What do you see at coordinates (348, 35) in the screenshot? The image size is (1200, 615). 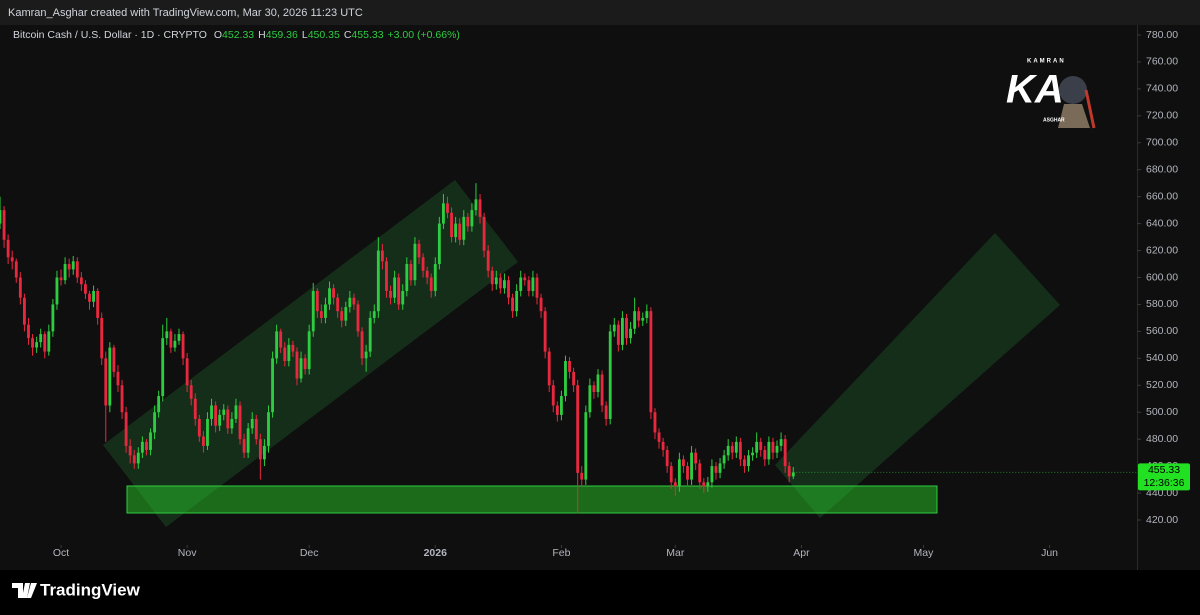 I see `ohlc-label: C` at bounding box center [348, 35].